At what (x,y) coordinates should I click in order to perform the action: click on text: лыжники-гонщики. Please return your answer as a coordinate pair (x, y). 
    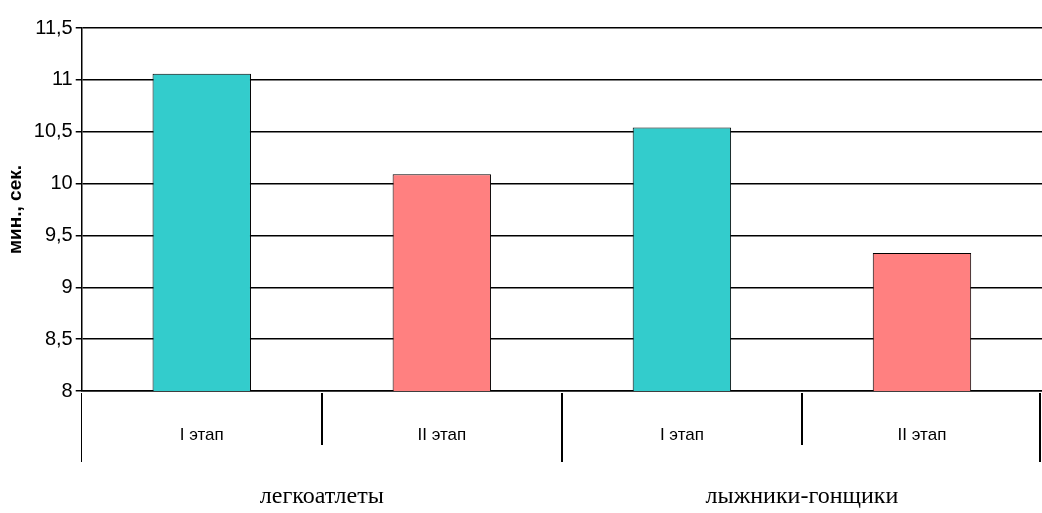
    Looking at the image, I should click on (802, 495).